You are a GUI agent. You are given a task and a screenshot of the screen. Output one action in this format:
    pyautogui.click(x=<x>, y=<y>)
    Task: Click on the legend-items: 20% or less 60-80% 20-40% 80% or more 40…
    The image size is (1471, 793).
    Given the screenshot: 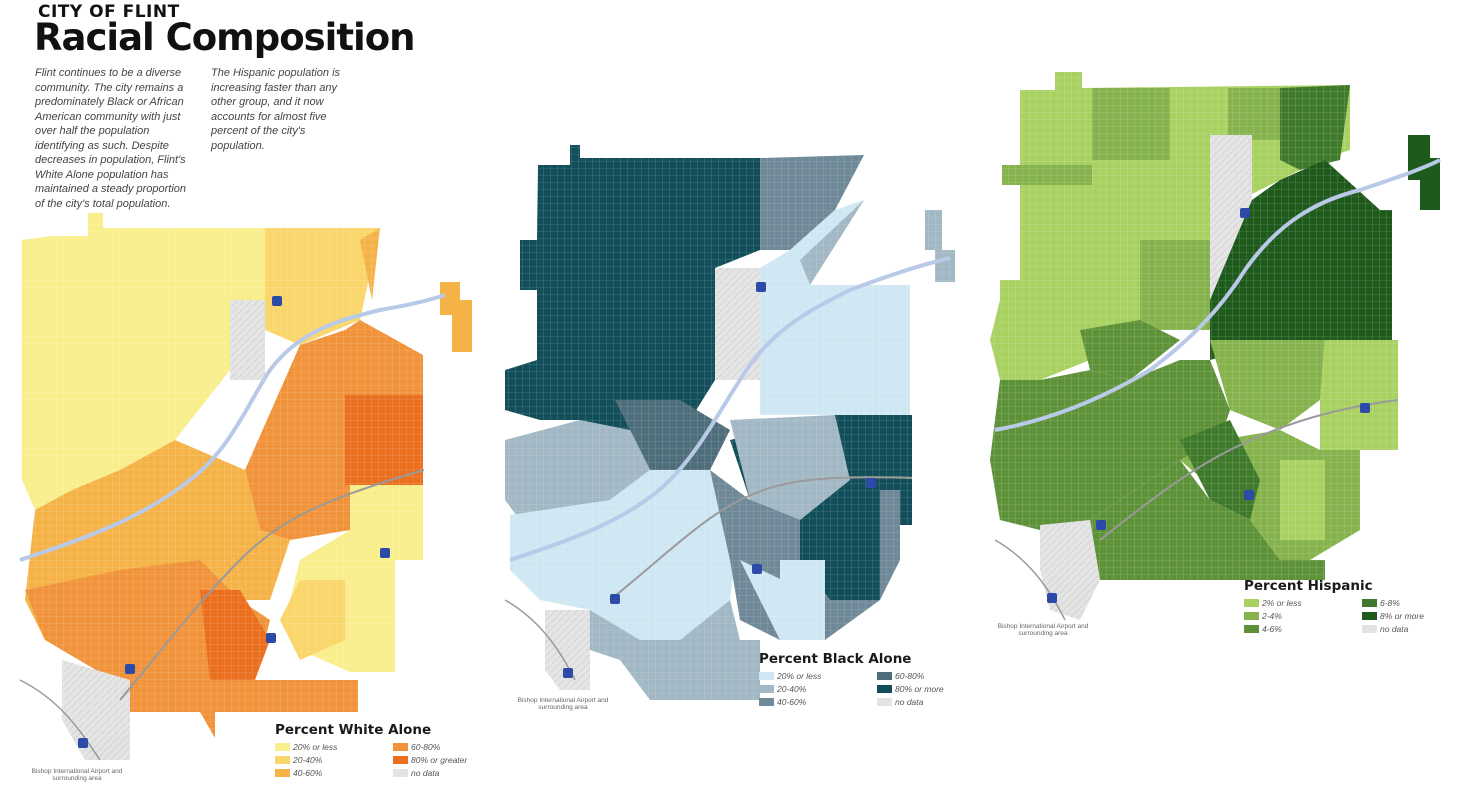 What is the action you would take?
    pyautogui.click(x=863, y=689)
    